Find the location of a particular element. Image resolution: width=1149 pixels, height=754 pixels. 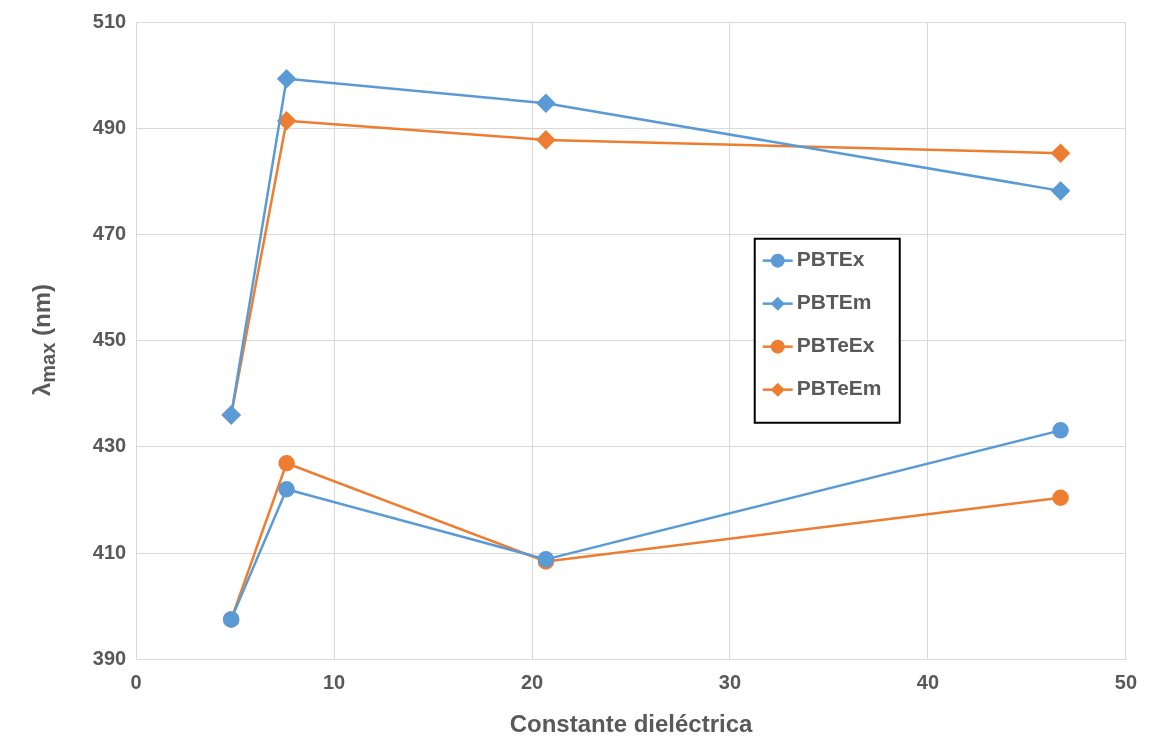

x-axis-title: Constante dieléctrica is located at coordinates (631, 724).